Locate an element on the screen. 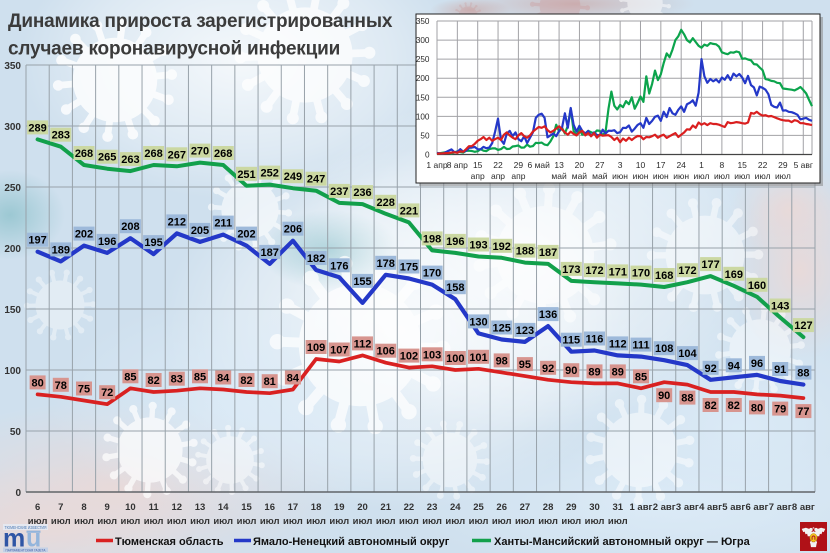 This screenshot has width=830, height=553. svg-text: 5 авг is located at coordinates (803, 165).